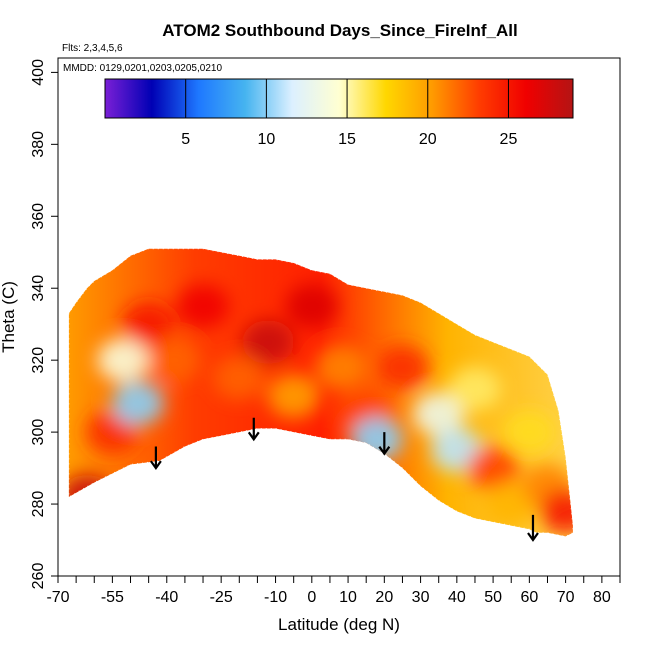 This screenshot has height=650, width=650. What do you see at coordinates (38, 576) in the screenshot?
I see `y-tick-label: 260` at bounding box center [38, 576].